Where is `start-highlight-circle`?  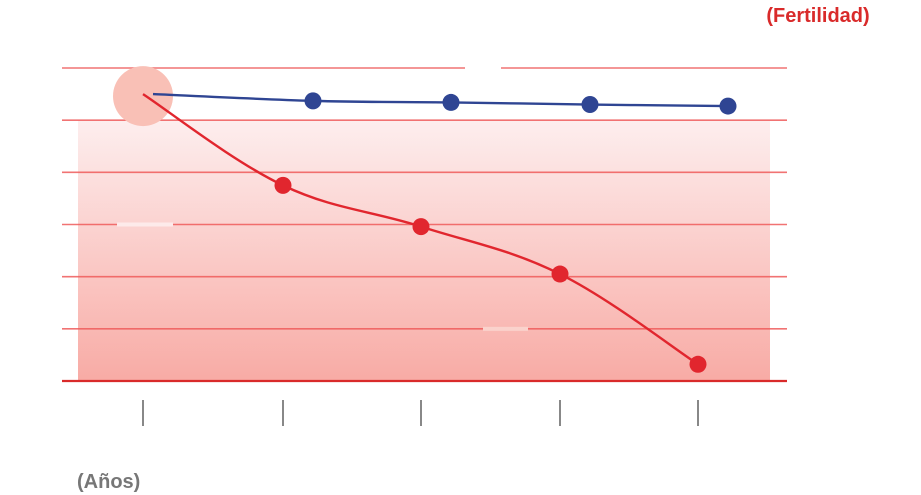 start-highlight-circle is located at coordinates (143, 96).